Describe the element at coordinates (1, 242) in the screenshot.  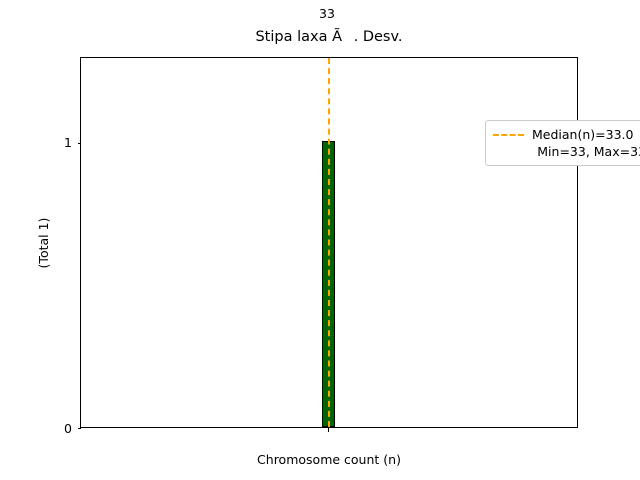
I see `y-axis-label-line-1: Num of counts` at that location.